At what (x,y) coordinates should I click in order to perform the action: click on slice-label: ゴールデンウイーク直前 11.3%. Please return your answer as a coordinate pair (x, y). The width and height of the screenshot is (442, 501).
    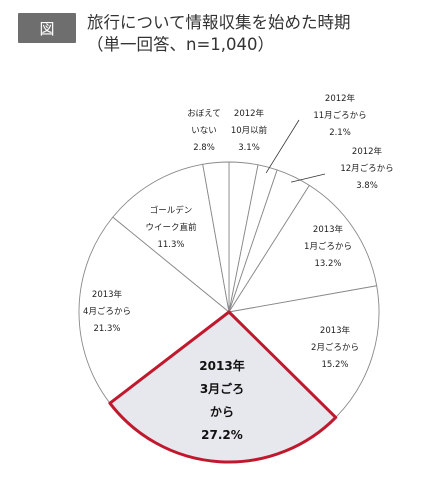
    Looking at the image, I should click on (171, 227).